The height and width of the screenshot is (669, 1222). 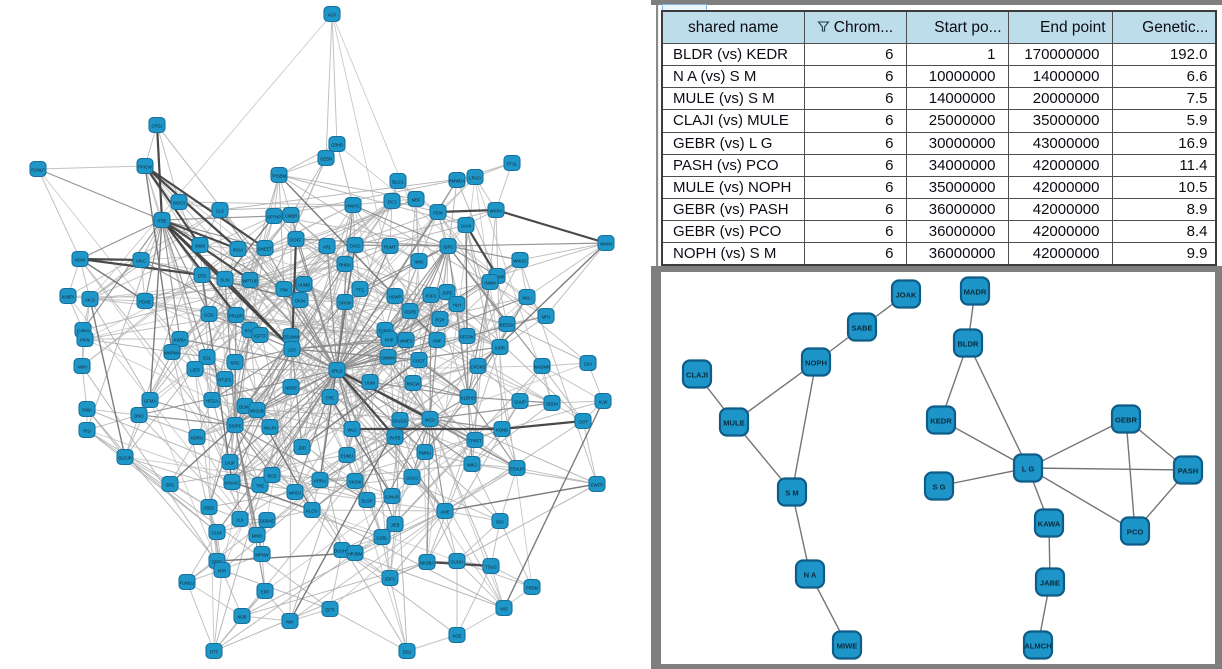 What do you see at coordinates (847, 646) in the screenshot?
I see `svg-text: MIWE` at bounding box center [847, 646].